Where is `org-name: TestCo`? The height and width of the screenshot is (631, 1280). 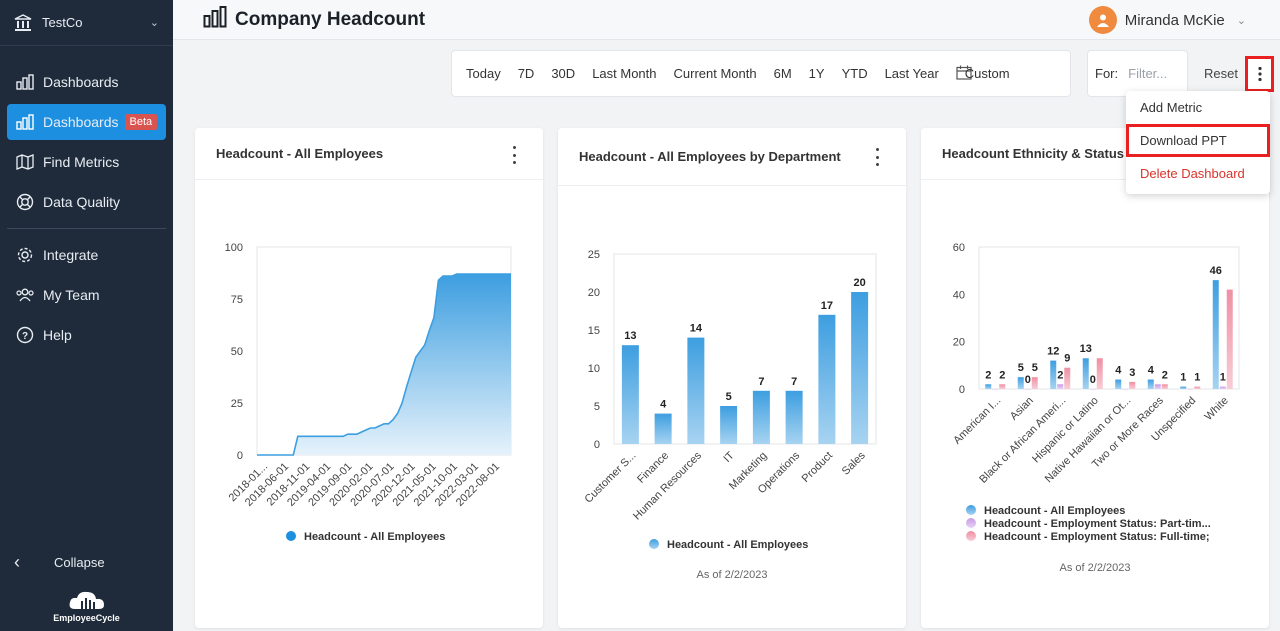
org-name: TestCo is located at coordinates (62, 22).